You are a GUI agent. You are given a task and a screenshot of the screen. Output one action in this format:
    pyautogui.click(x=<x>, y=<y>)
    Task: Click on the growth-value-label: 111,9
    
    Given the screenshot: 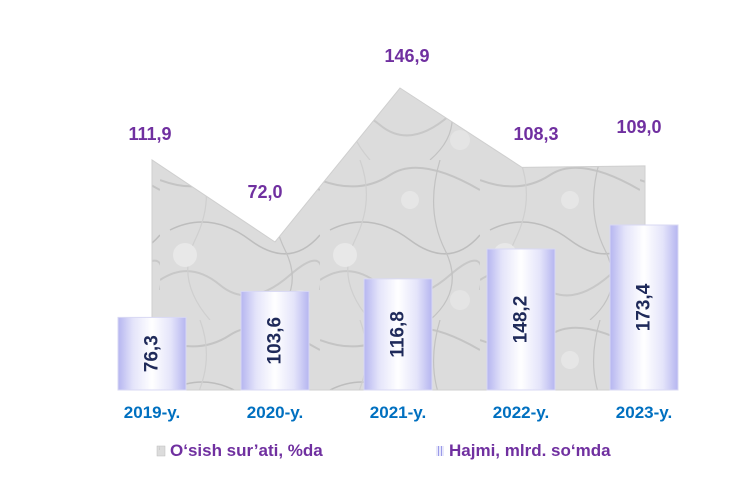 What is the action you would take?
    pyautogui.click(x=149, y=134)
    